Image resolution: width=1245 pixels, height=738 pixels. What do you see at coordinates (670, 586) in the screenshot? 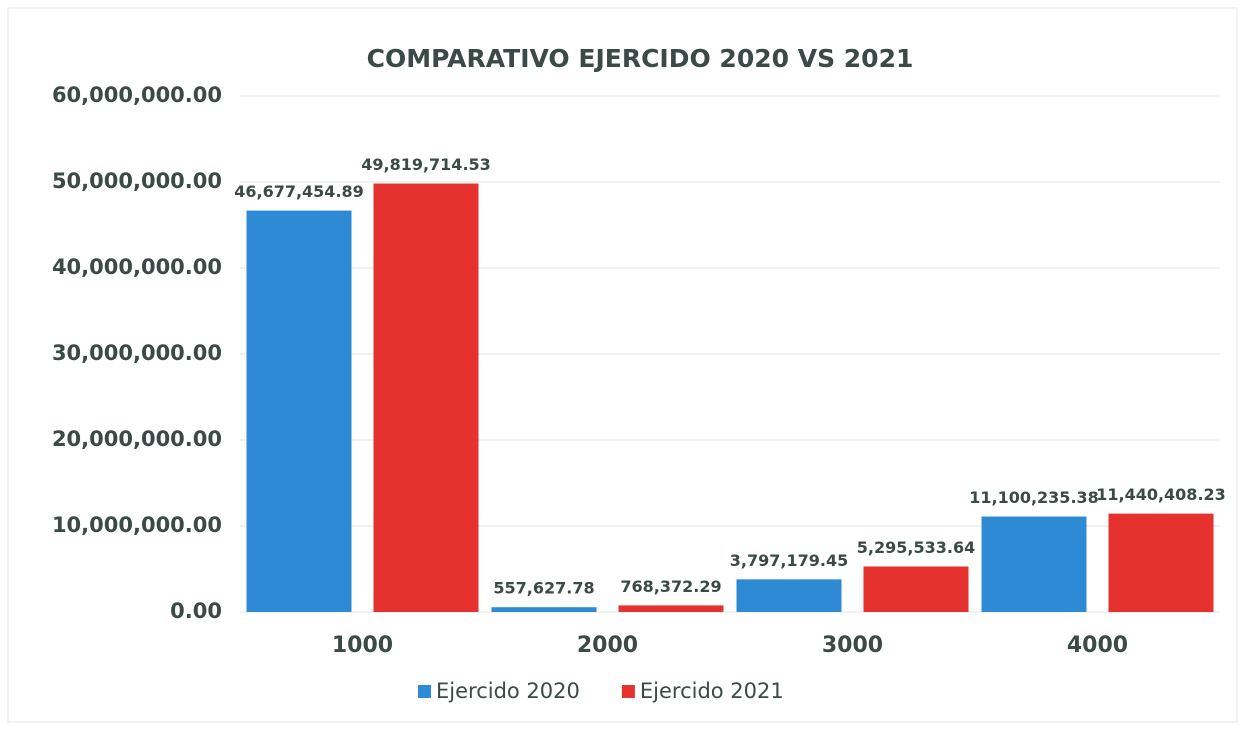
I see `value-label: 768,372.29` at bounding box center [670, 586].